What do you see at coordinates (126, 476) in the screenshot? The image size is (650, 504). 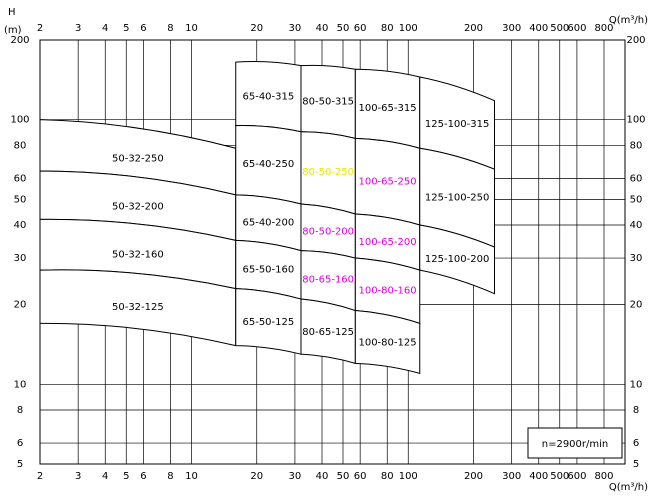 I see `x-tick-label-bottom: 5` at bounding box center [126, 476].